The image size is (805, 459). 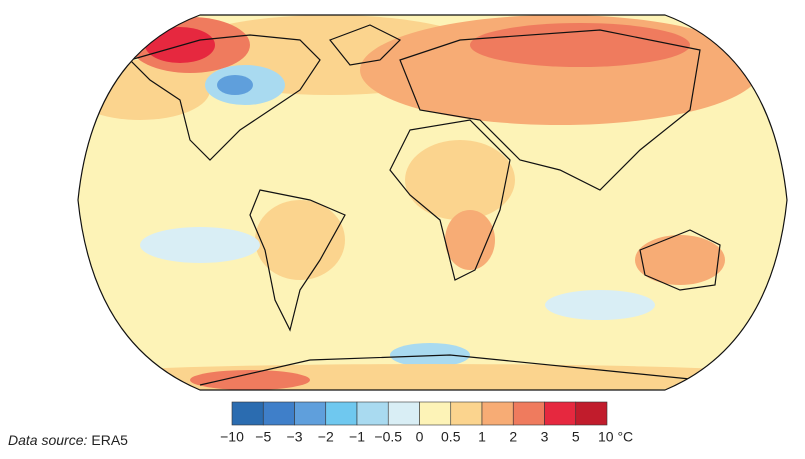 What do you see at coordinates (47, 440) in the screenshot?
I see `source-label: Data source:` at bounding box center [47, 440].